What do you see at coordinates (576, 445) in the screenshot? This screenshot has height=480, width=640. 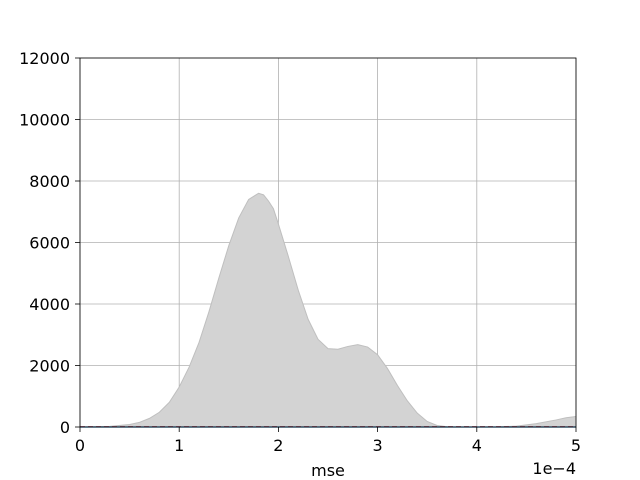 I see `x-tick-label-5: 5` at bounding box center [576, 445].